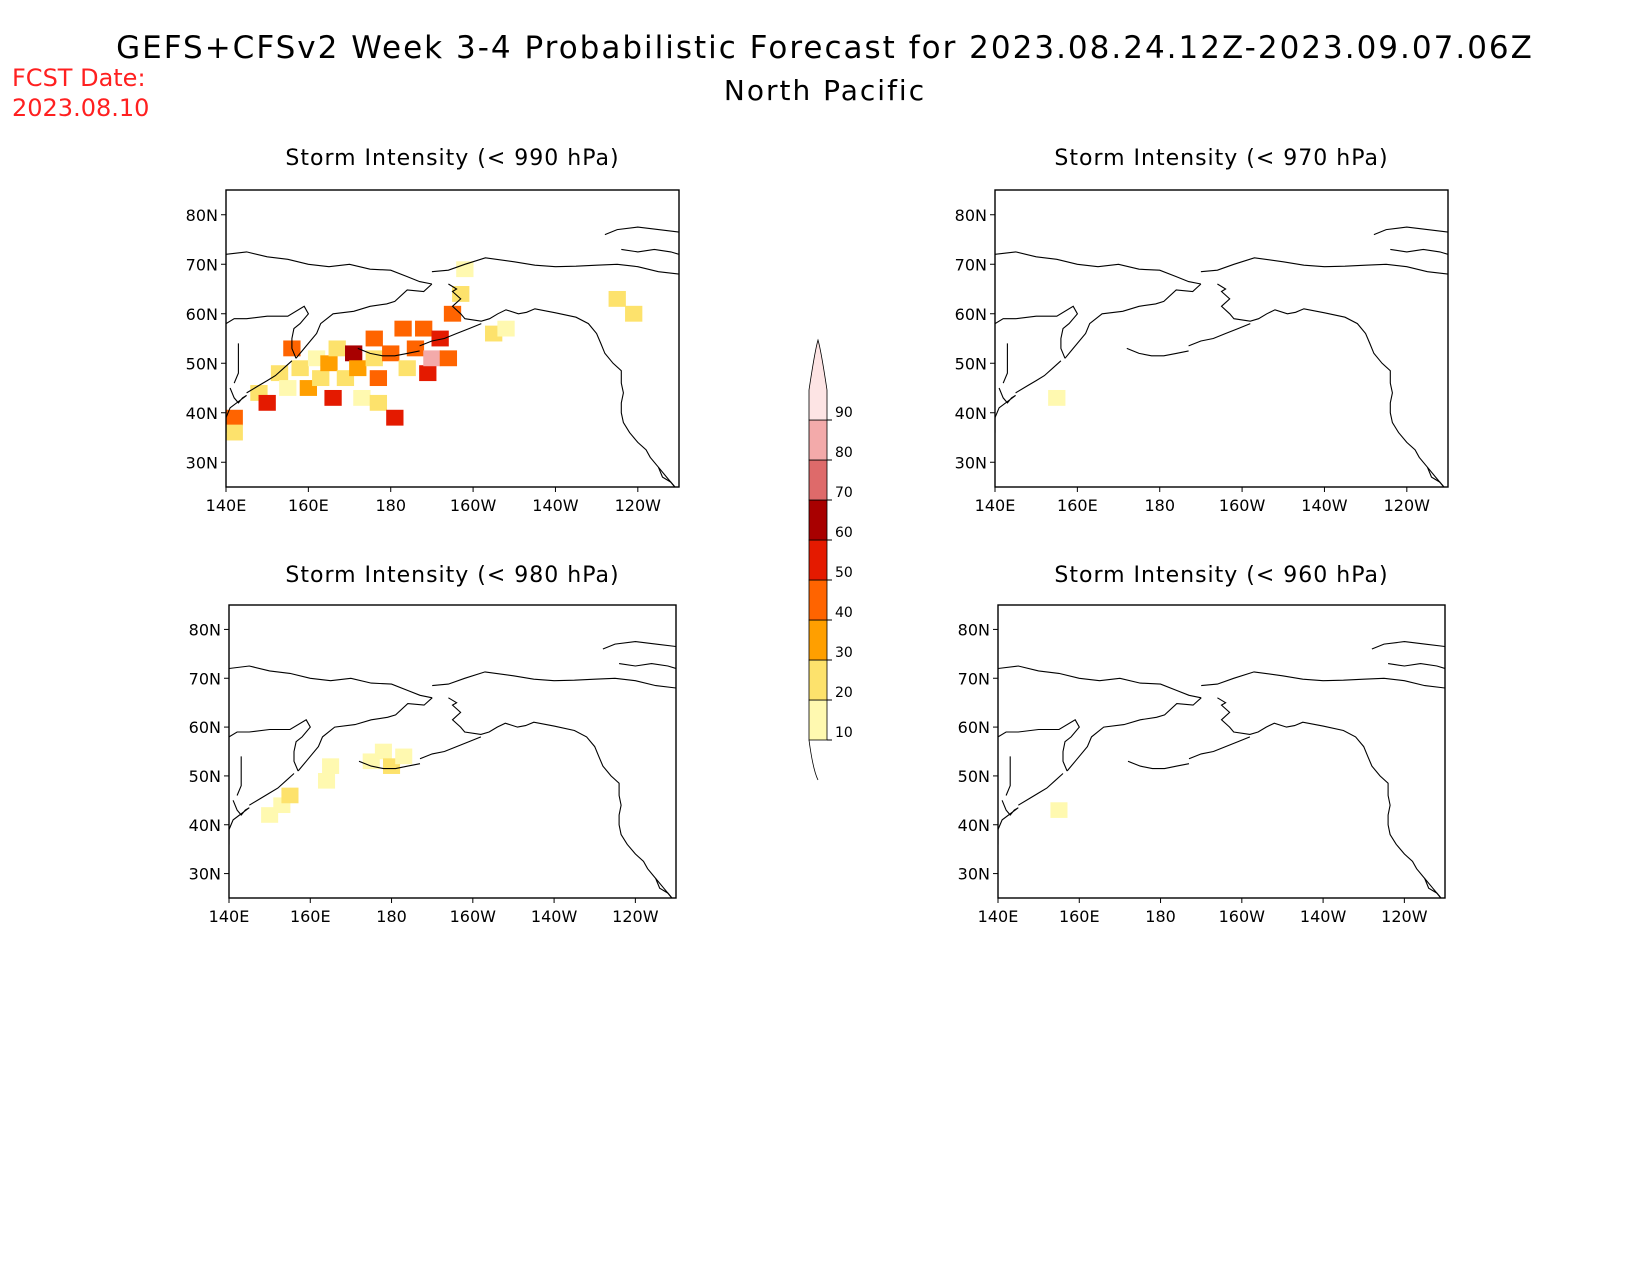 Image resolution: width=1650 pixels, height=1275 pixels. I want to click on coastline-aleutians, so click(1157, 352).